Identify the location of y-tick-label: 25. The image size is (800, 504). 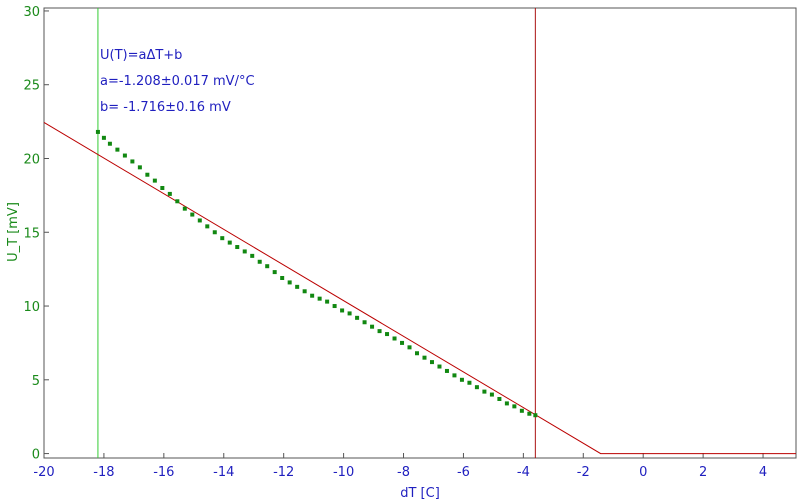
(31, 86).